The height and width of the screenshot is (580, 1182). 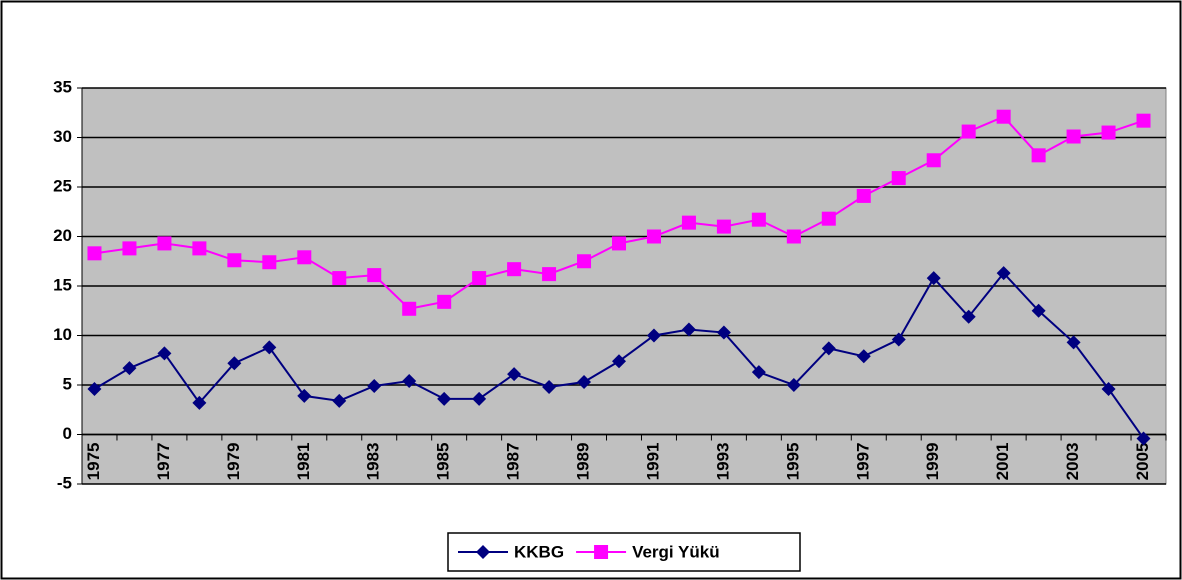 I want to click on y-tick-label: 30, so click(x=62, y=136).